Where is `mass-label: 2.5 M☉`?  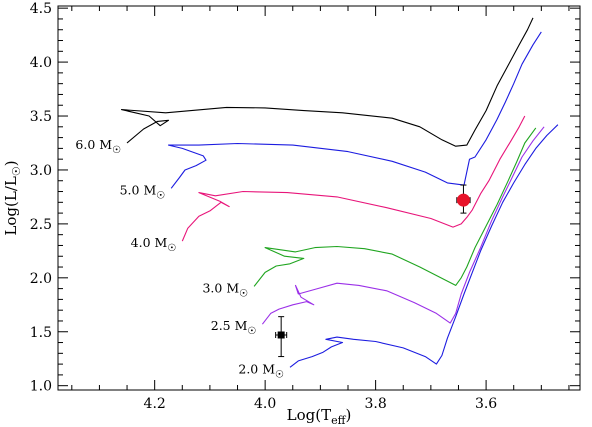 mass-label: 2.5 M☉ is located at coordinates (234, 327).